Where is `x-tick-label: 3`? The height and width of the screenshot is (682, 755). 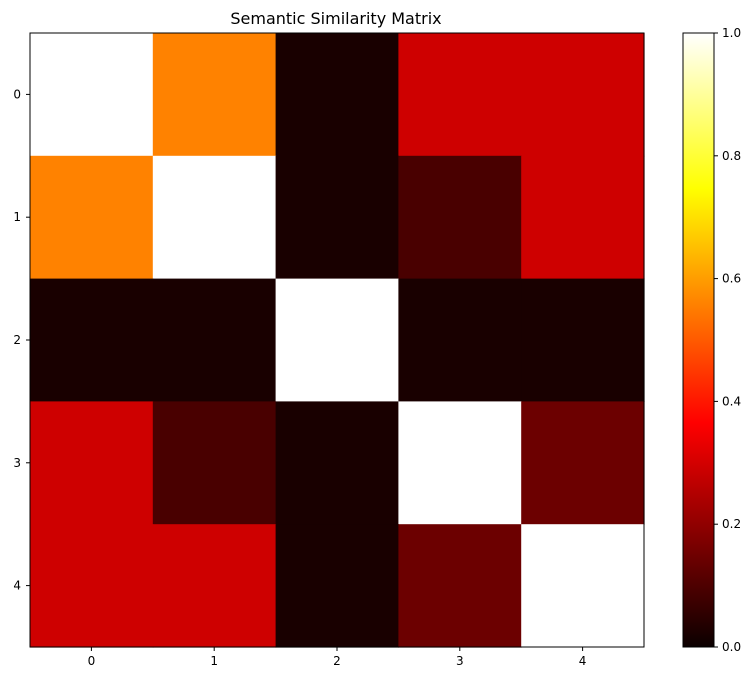
x-tick-label: 3 is located at coordinates (460, 661).